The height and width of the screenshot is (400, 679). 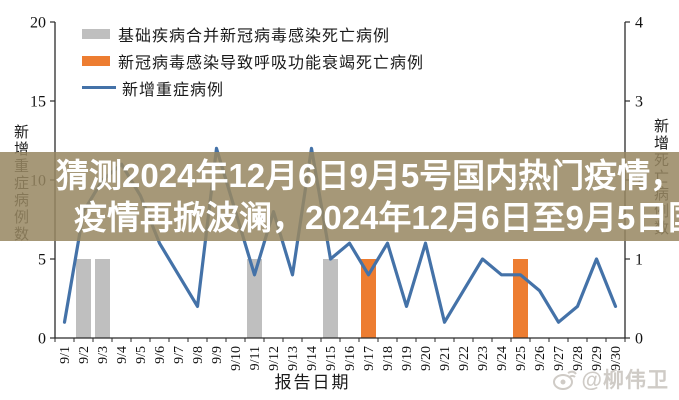 What do you see at coordinates (179, 355) in the screenshot?
I see `x-tick-label: 9/7` at bounding box center [179, 355].